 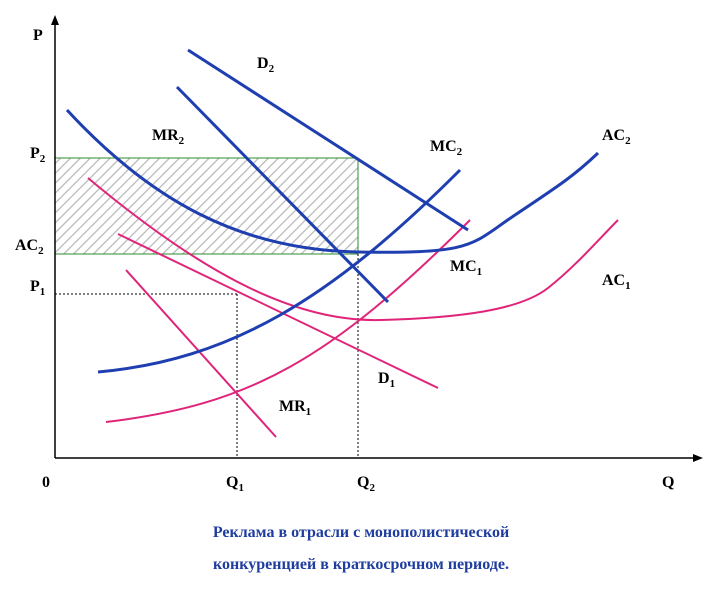 I want to click on mr2-curve, so click(x=282, y=194).